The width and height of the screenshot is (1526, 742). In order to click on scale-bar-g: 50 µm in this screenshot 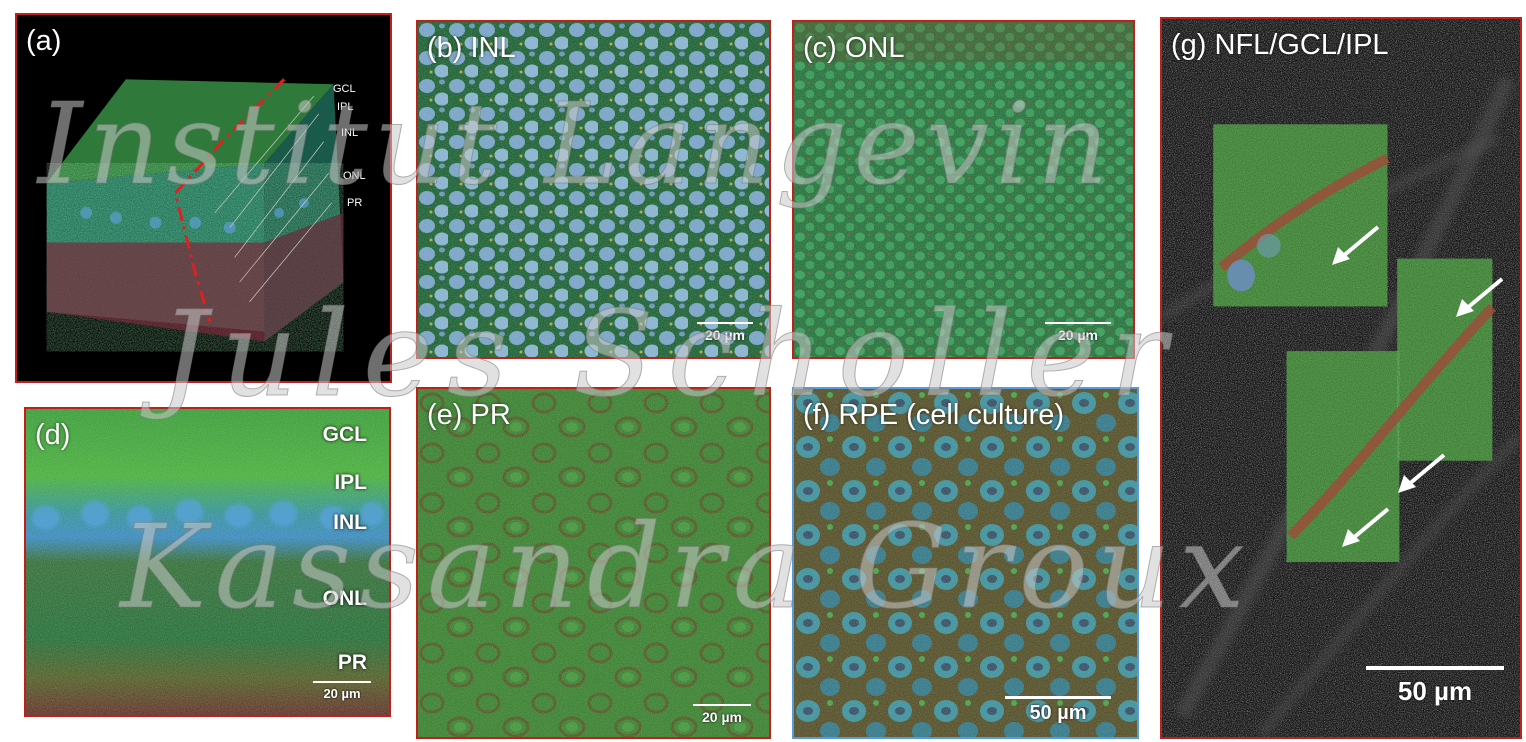, I will do `click(1435, 686)`.